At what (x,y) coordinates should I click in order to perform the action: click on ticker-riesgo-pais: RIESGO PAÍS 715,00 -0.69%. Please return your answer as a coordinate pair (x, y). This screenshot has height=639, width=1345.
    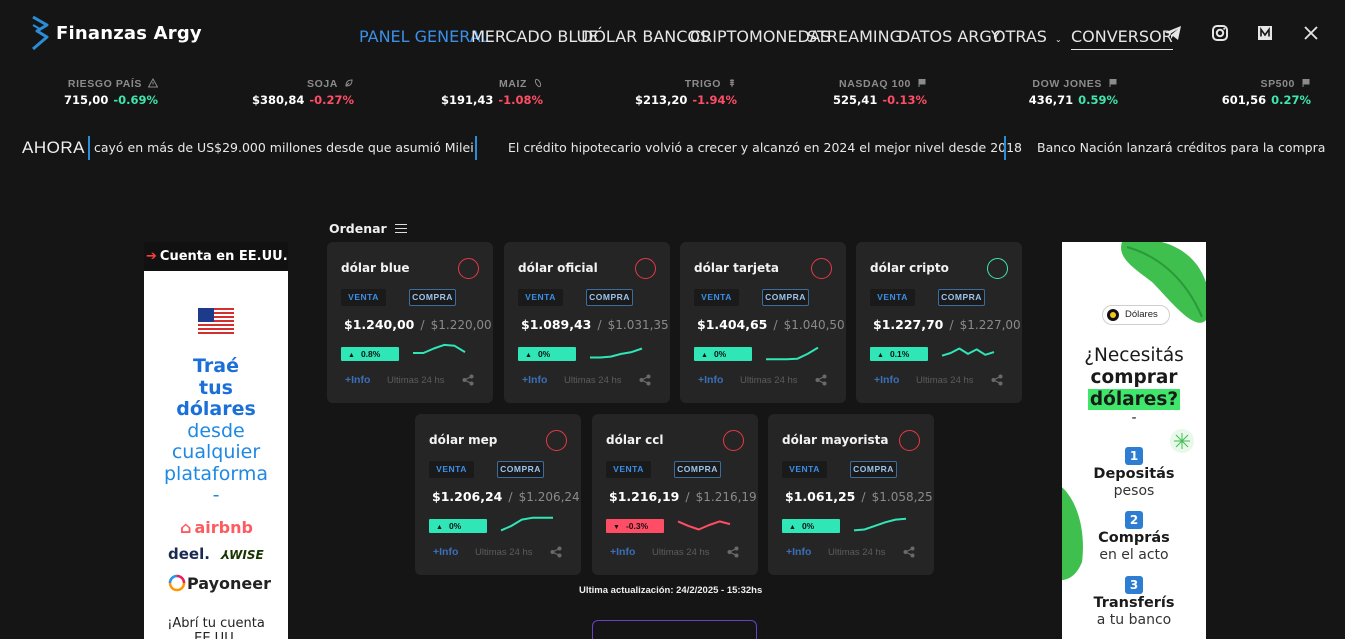
    Looking at the image, I should click on (111, 92).